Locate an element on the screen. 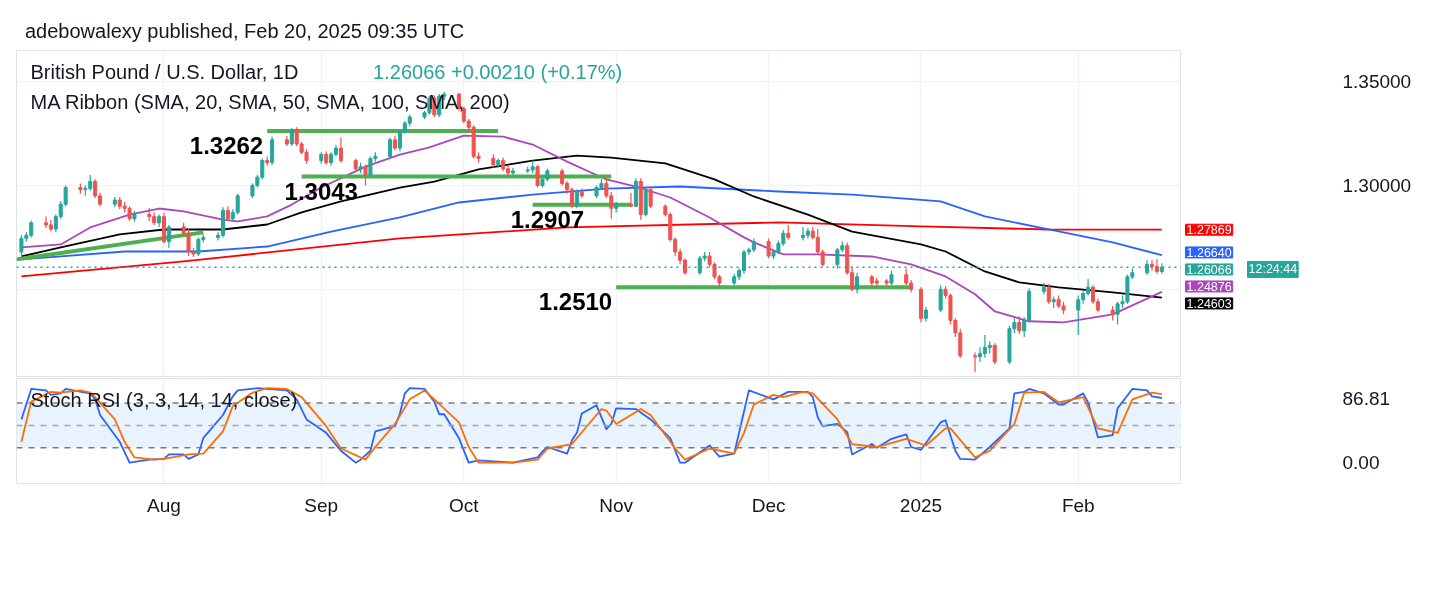 The height and width of the screenshot is (606, 1436). text: British Pound / U.S. Dollar, 1D is located at coordinates (164, 71).